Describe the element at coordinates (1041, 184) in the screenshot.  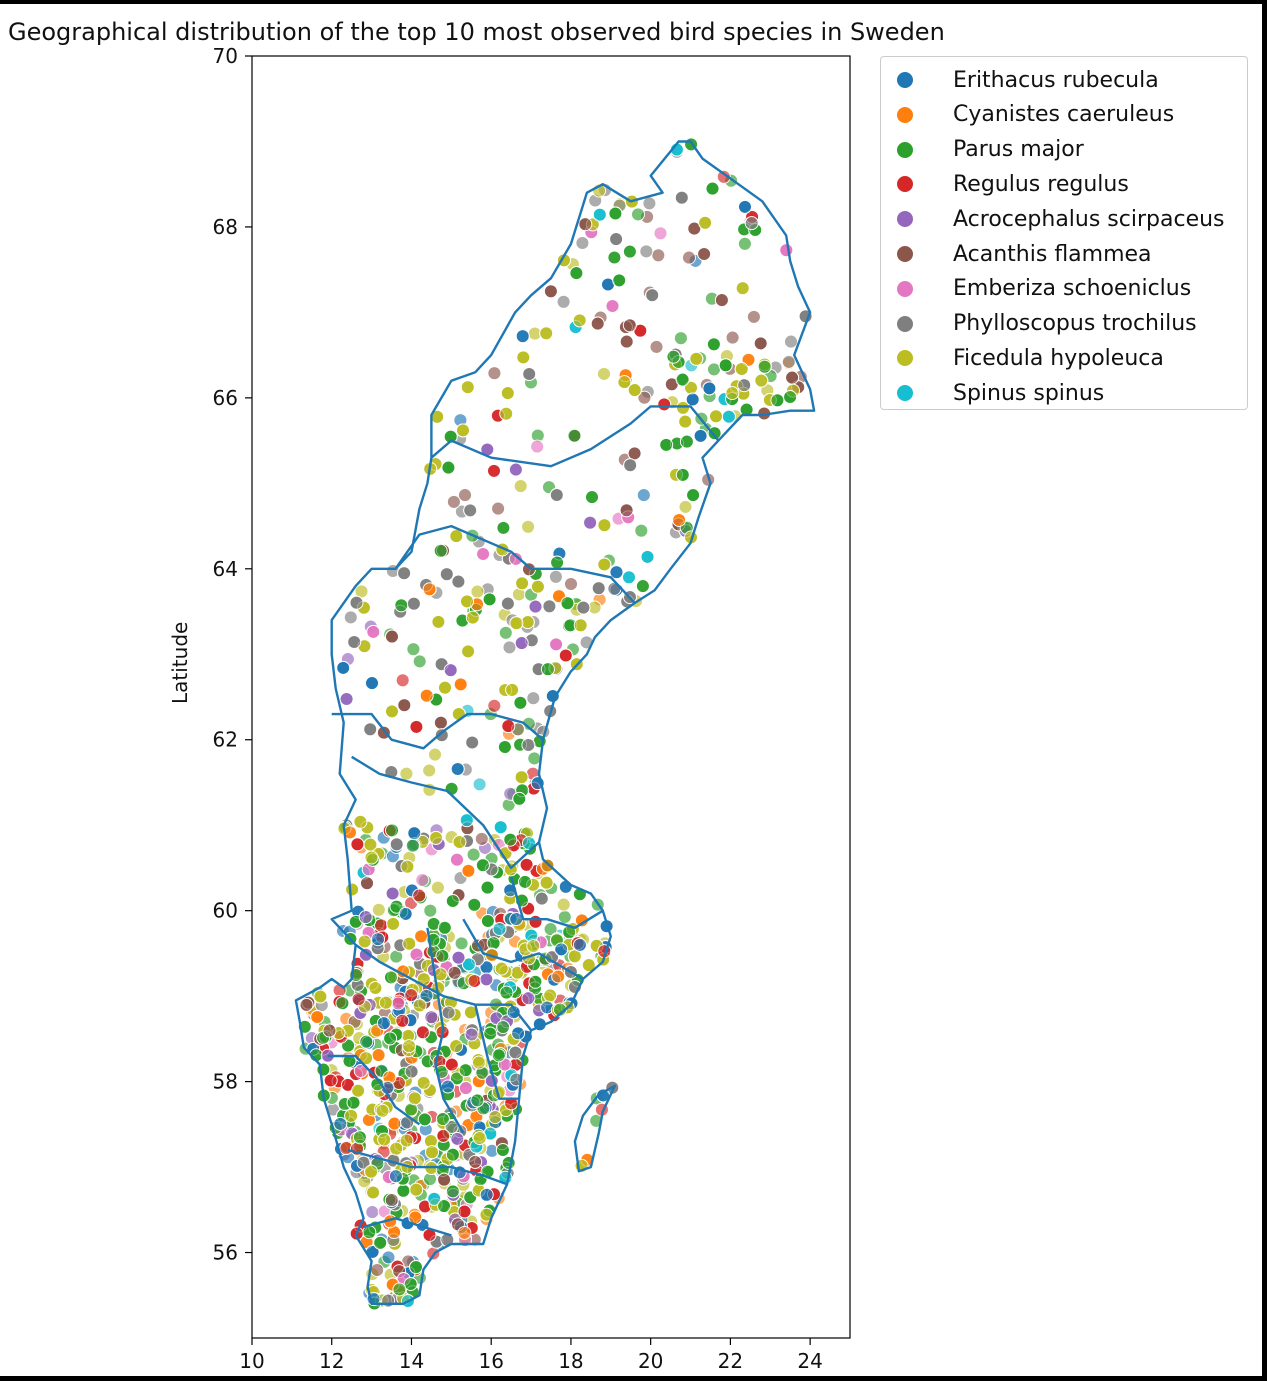
I see `legend-label: Regulus regulus` at that location.